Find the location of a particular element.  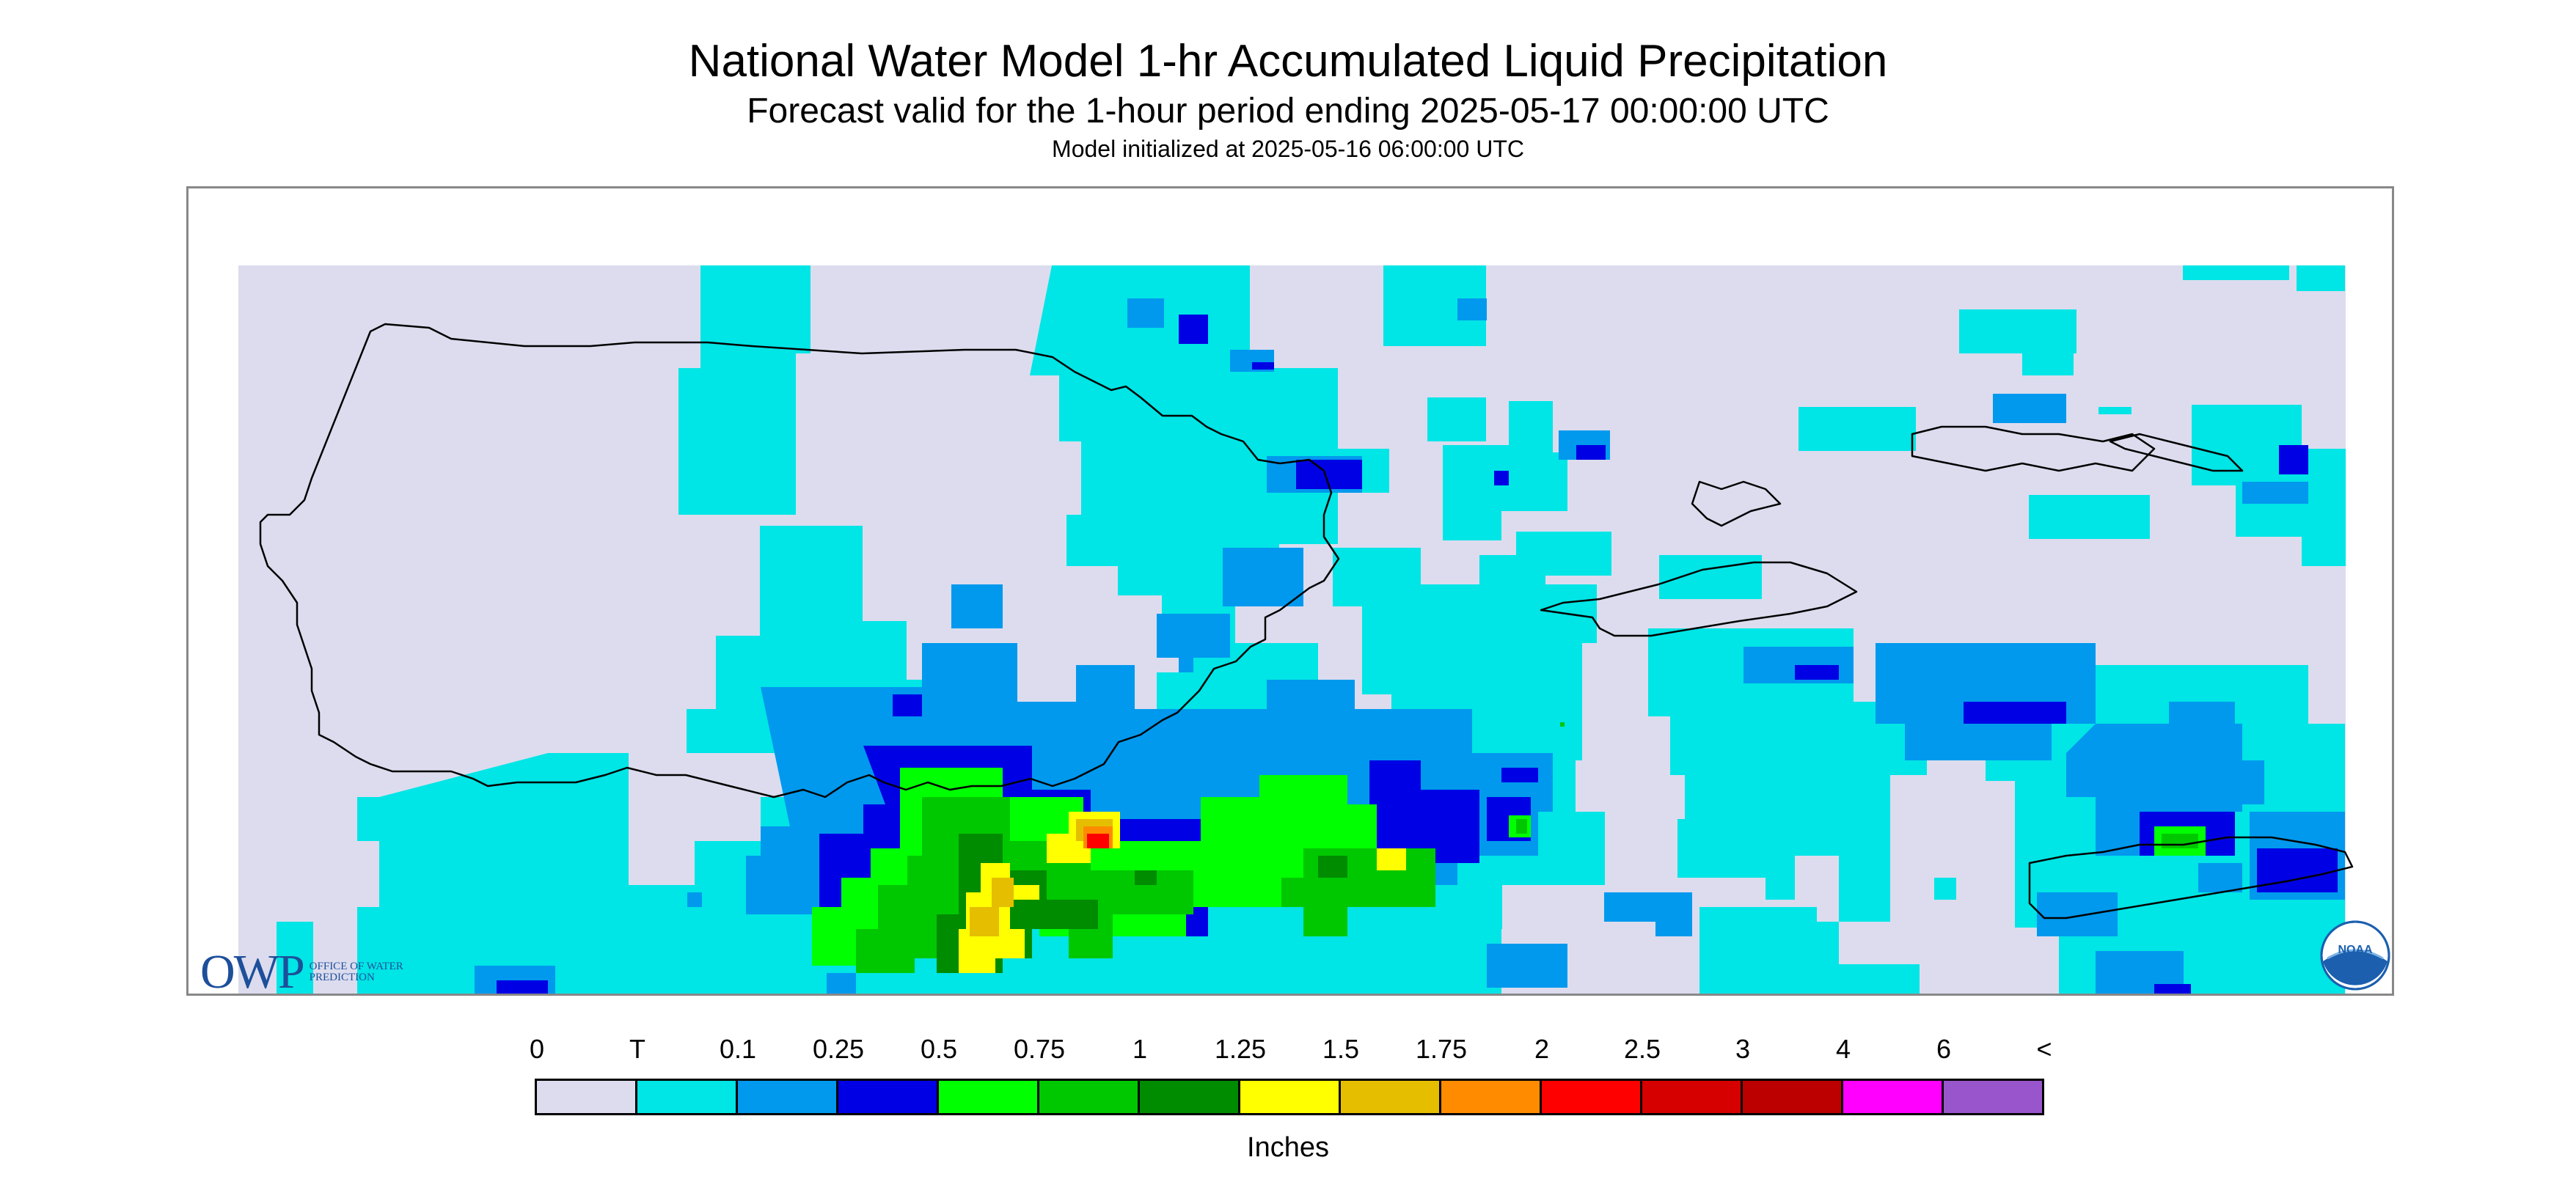

legend-label: 1.75 is located at coordinates (1441, 1049).